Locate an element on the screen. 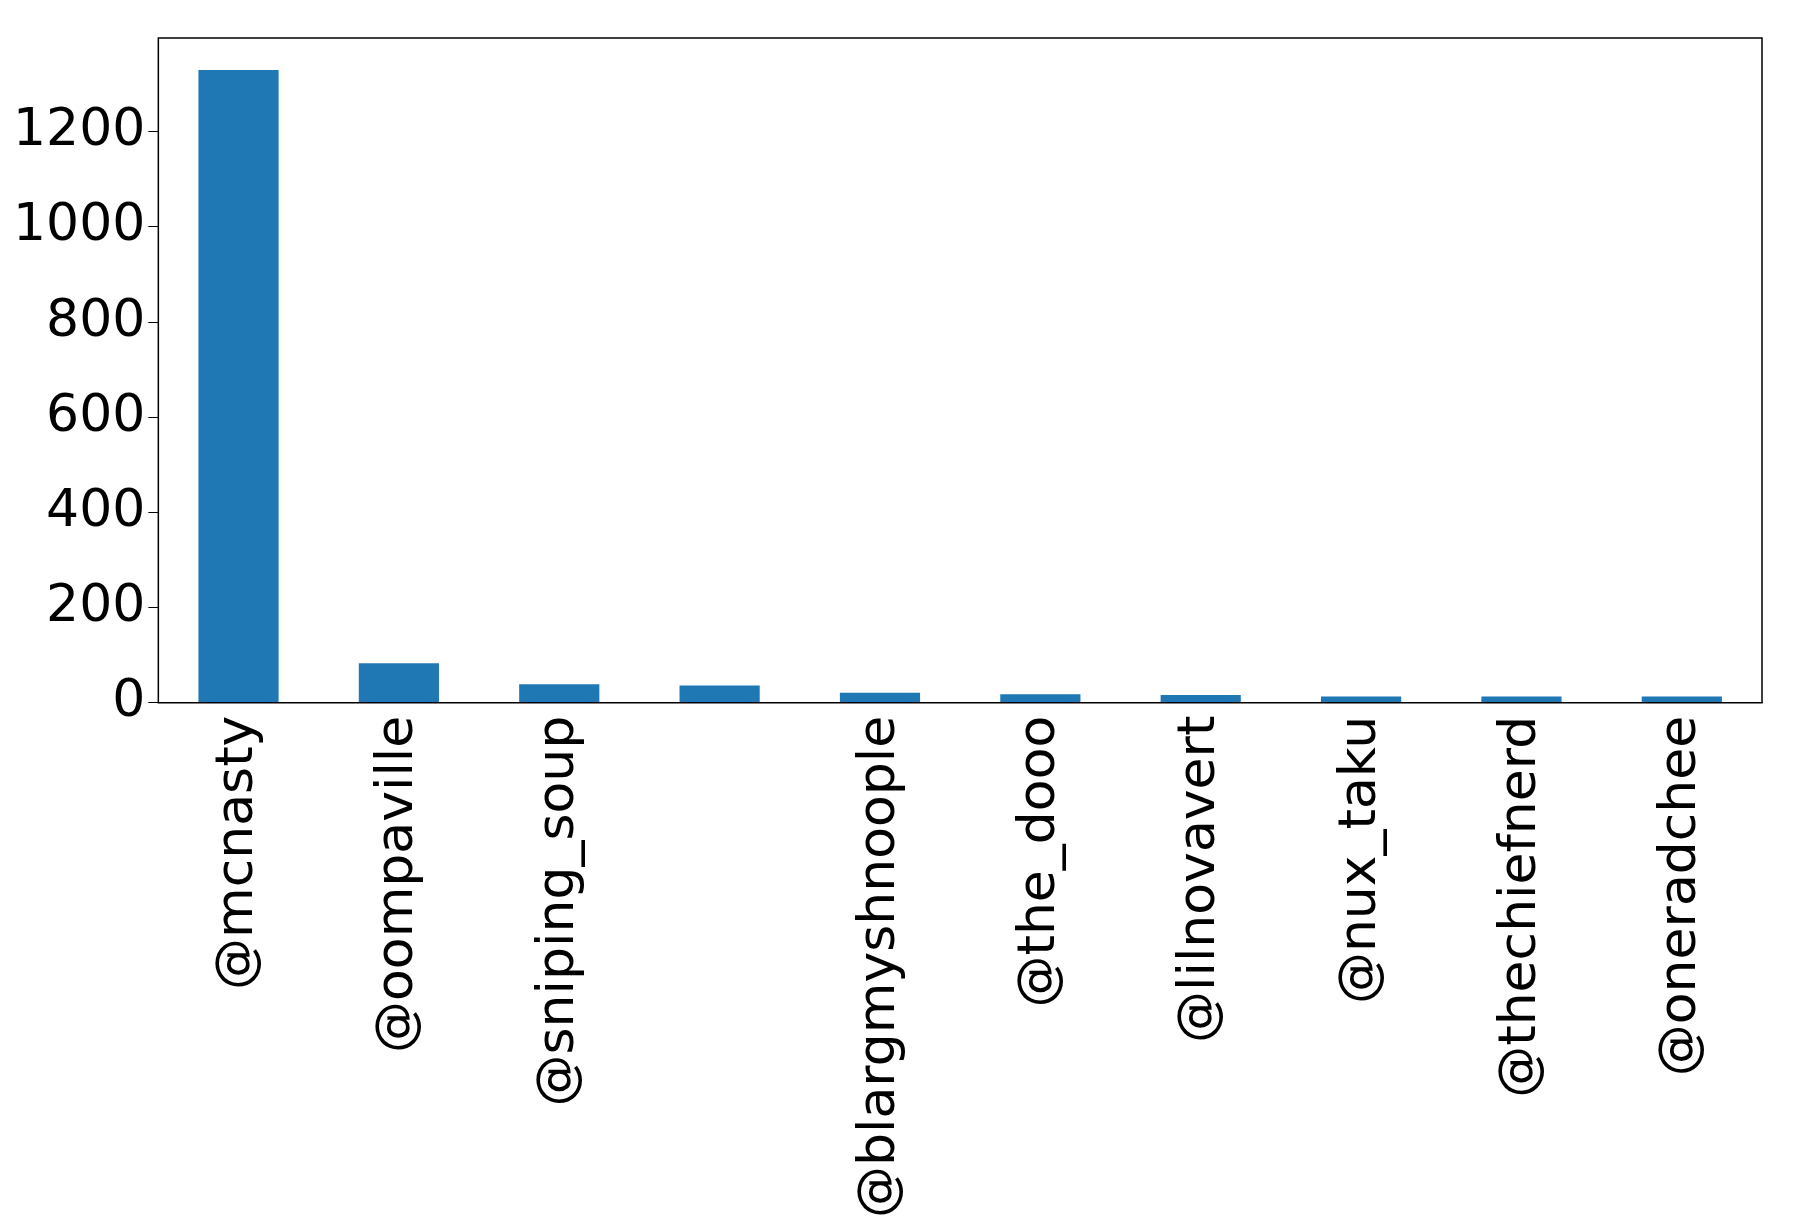 Image resolution: width=1798 pixels, height=1231 pixels. y-tick-label: 0 is located at coordinates (129, 698).